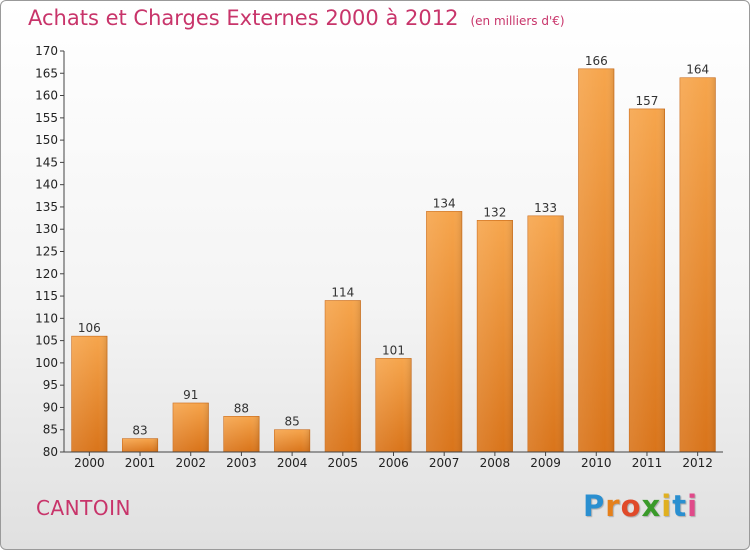 Image resolution: width=750 pixels, height=550 pixels. What do you see at coordinates (46, 73) in the screenshot?
I see `y-tick-label: 165` at bounding box center [46, 73].